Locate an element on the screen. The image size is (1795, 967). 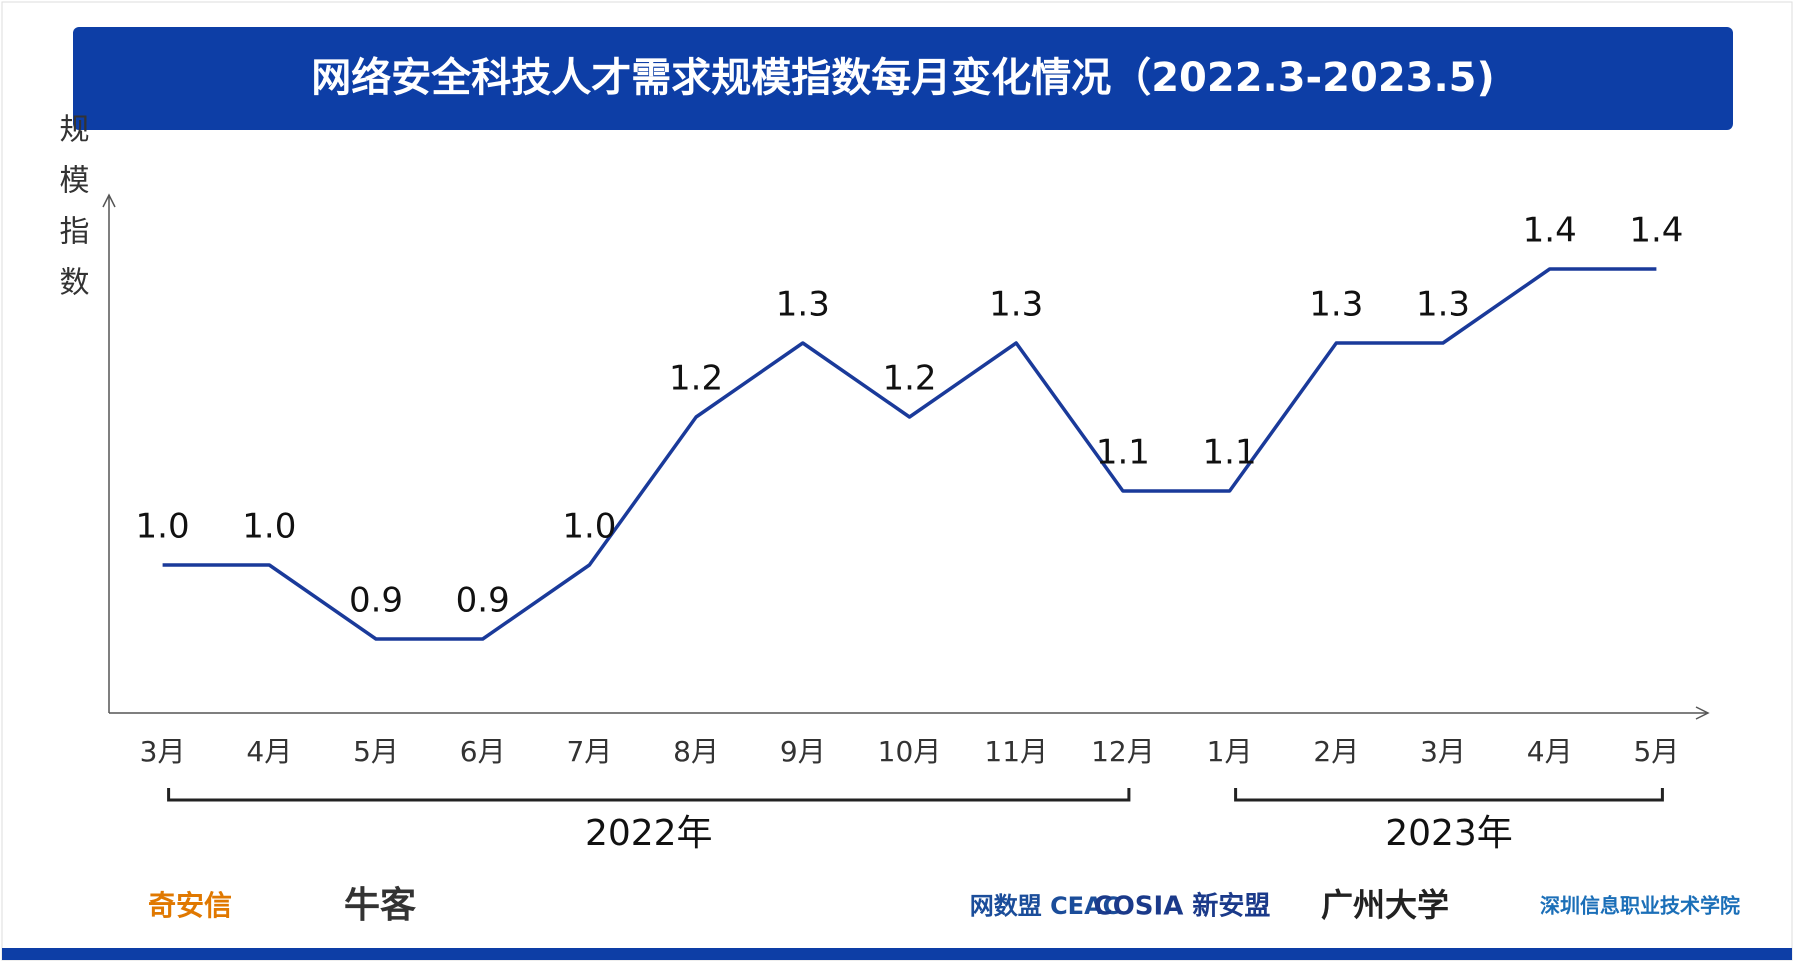
x-tick-label: 10月 is located at coordinates (910, 751).